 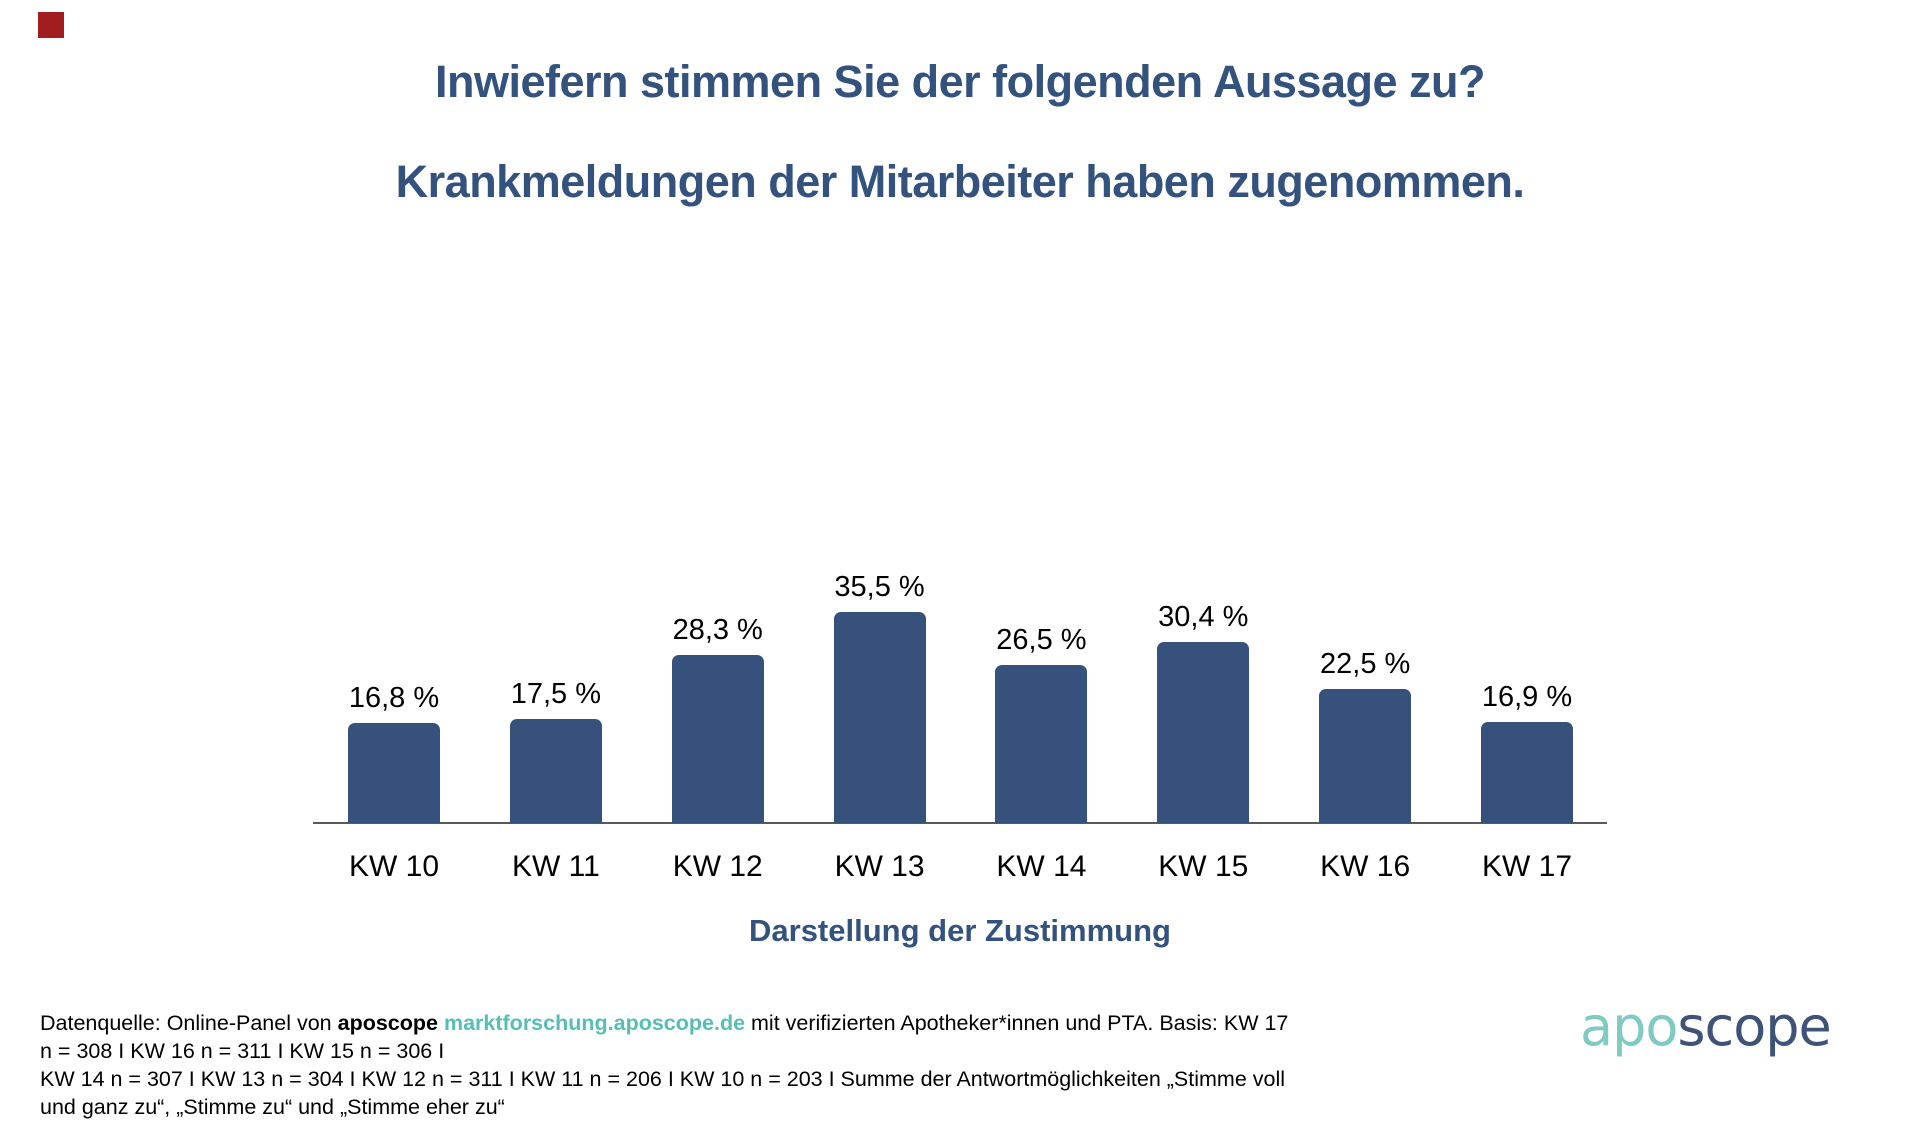 I want to click on footer-datasource-prefix: Datenquelle: Online-Panel von, so click(x=189, y=1023).